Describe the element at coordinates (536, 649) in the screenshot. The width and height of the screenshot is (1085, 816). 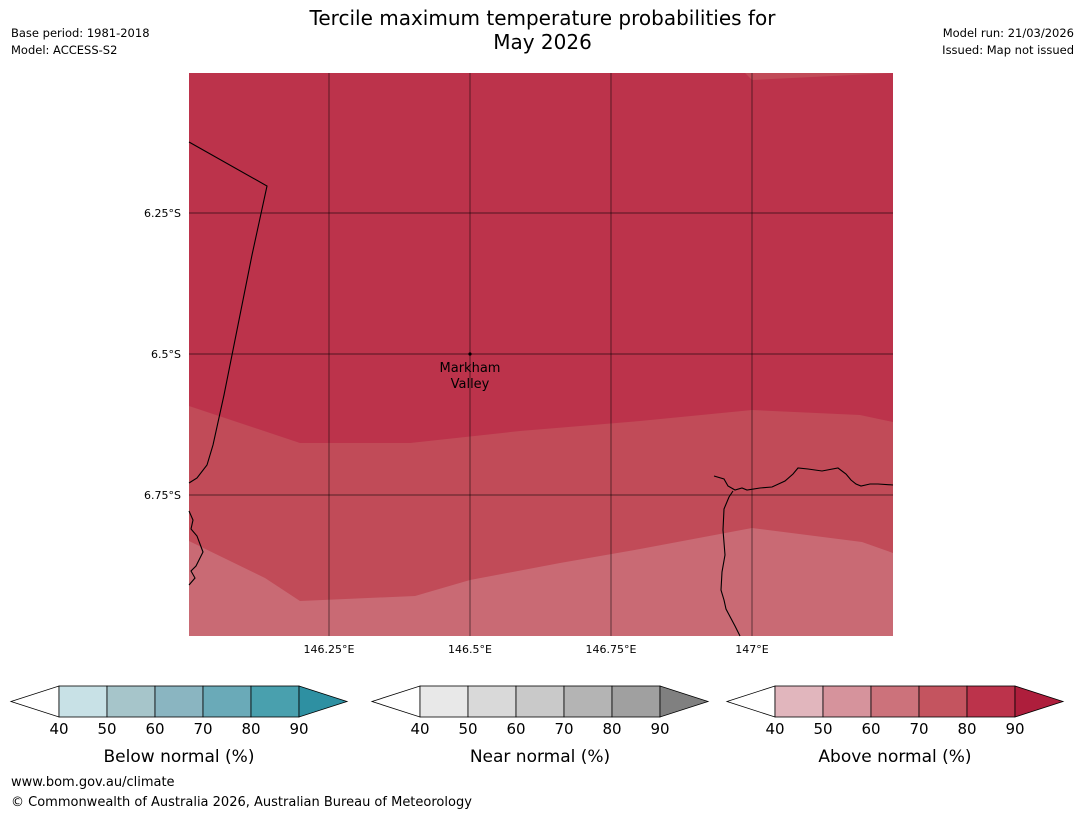
I see `longitude-labels: 146.25°E 146.5°E 146.75°E 147°E` at that location.